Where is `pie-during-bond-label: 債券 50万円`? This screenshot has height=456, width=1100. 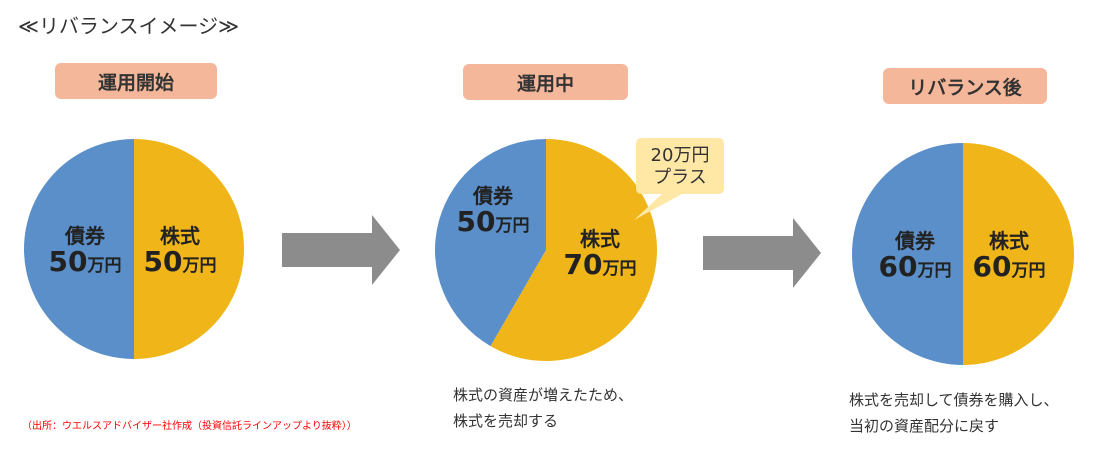
pie-during-bond-label: 債券 50万円 is located at coordinates (493, 211).